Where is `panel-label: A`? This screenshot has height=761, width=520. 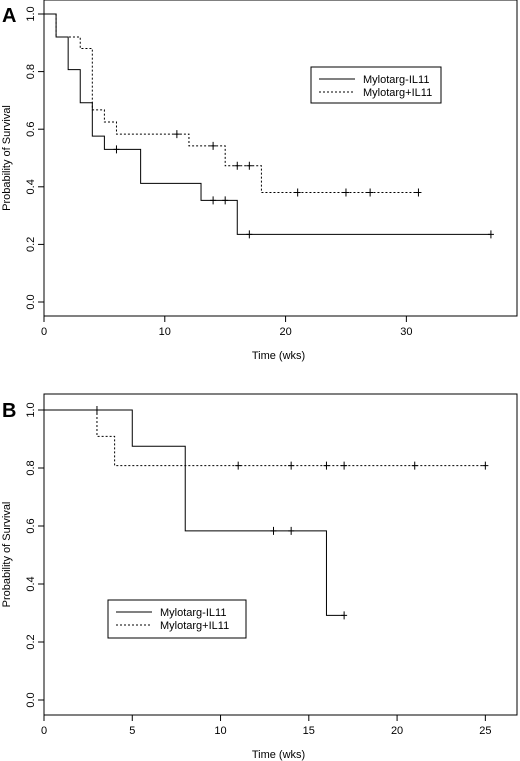
panel-label: A is located at coordinates (9, 16).